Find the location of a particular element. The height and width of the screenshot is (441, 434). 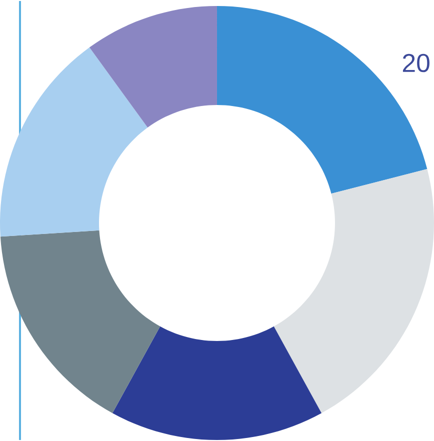

text: 20 is located at coordinates (416, 63).